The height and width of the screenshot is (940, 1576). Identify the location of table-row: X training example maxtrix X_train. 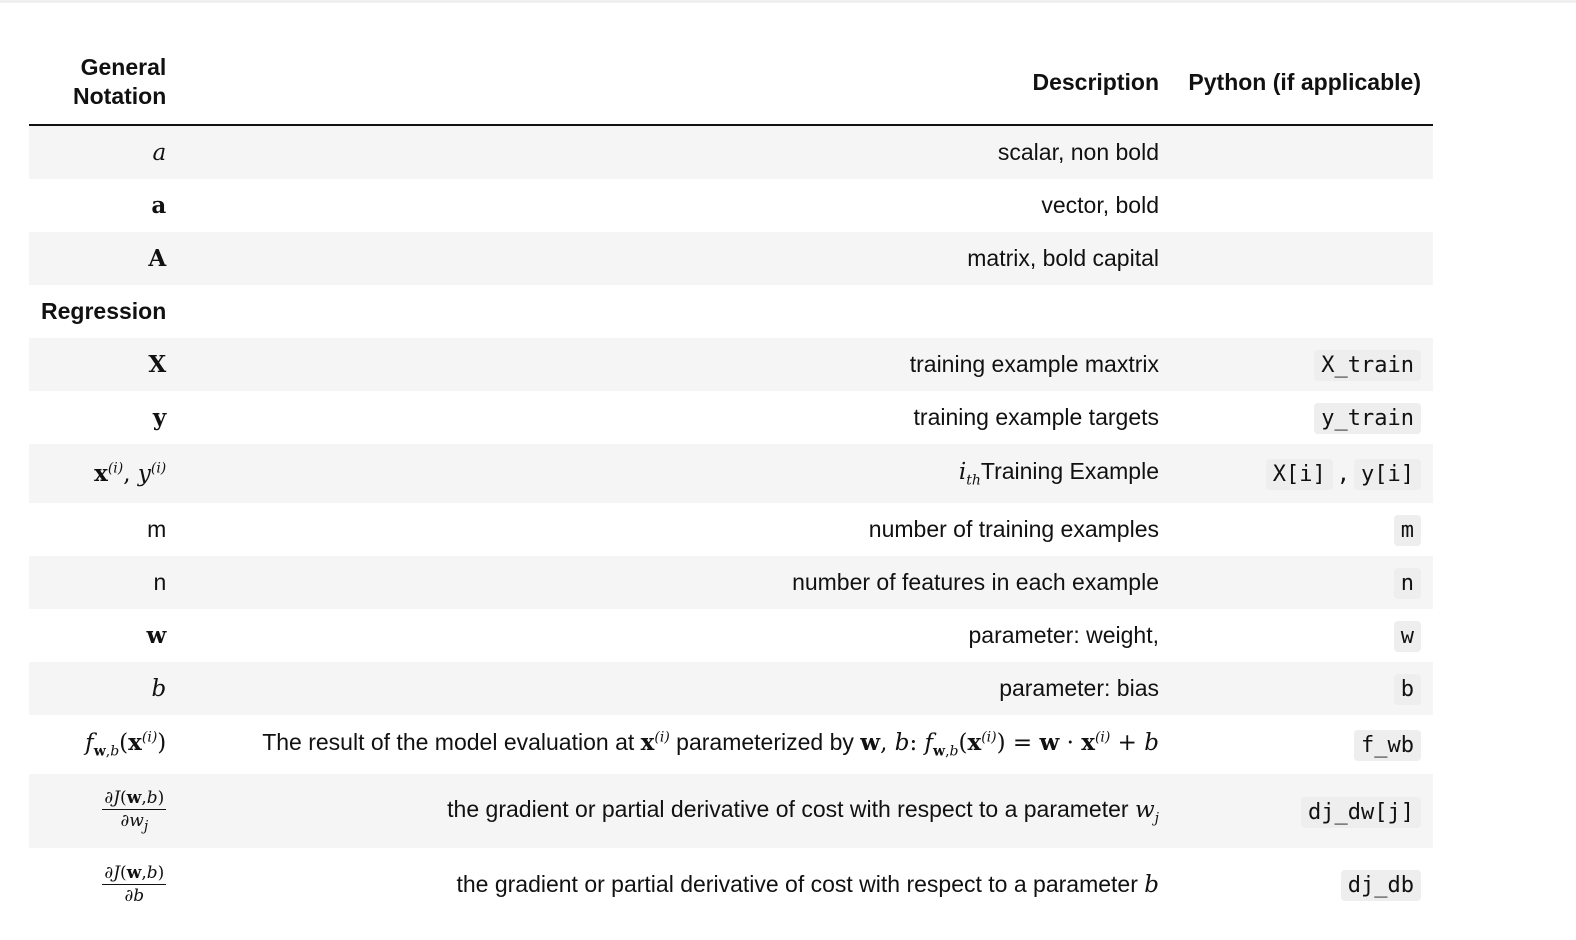
(731, 364).